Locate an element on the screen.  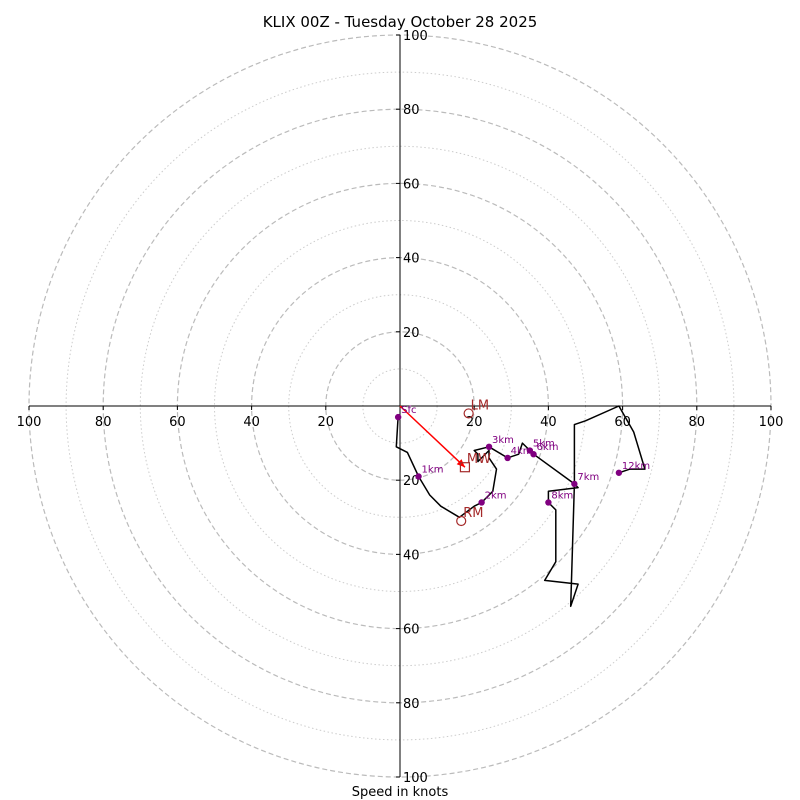
height-label: 1km is located at coordinates (433, 469).